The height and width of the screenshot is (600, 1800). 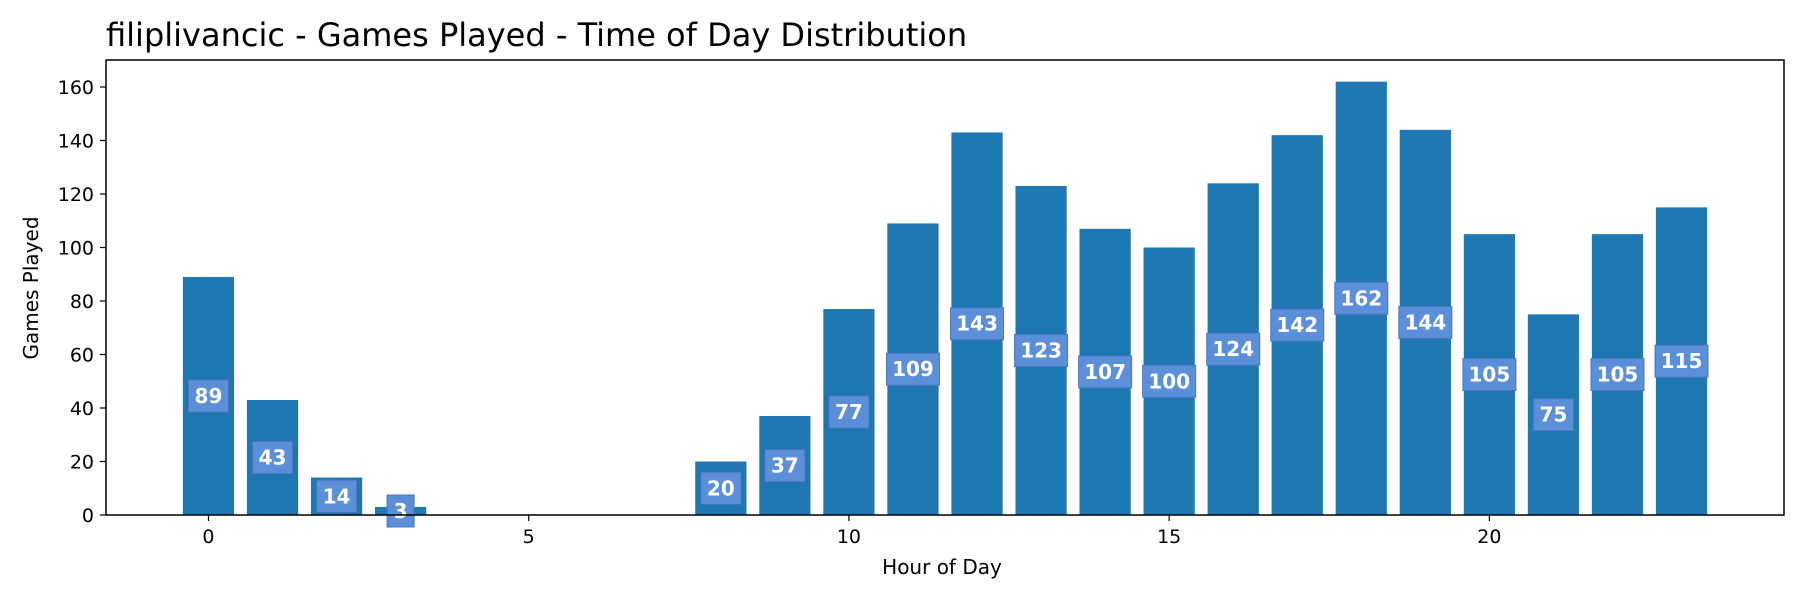 I want to click on data-label-hour-22: 105, so click(x=1618, y=375).